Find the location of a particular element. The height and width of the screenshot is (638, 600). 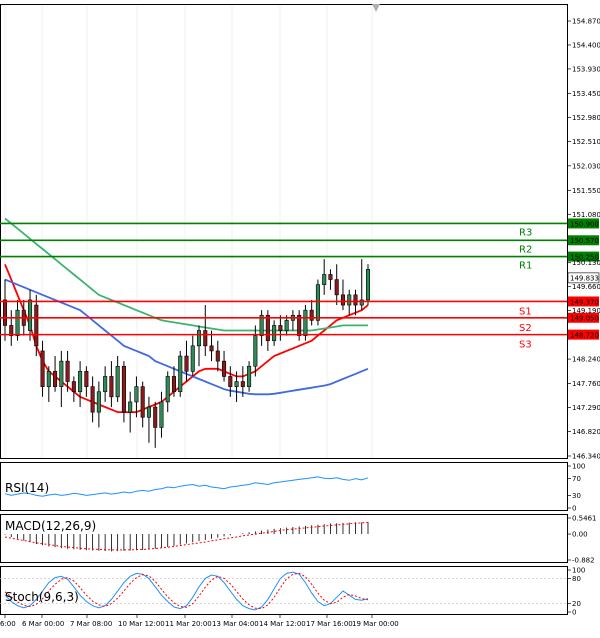

level-name-r1: R1 is located at coordinates (525, 266).